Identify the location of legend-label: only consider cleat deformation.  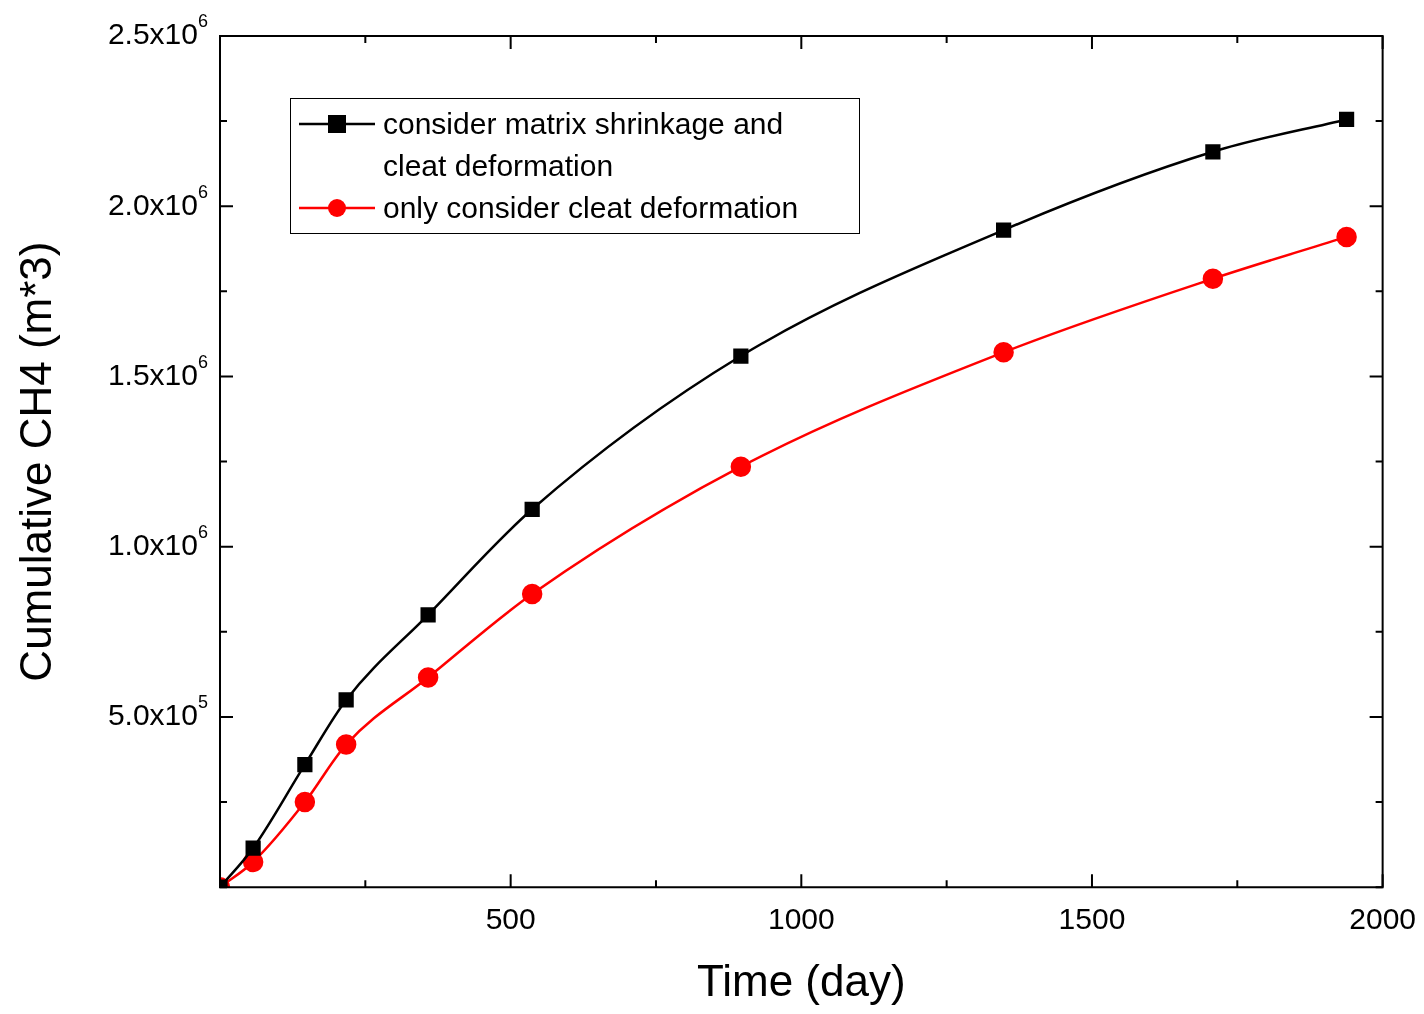
(590, 208).